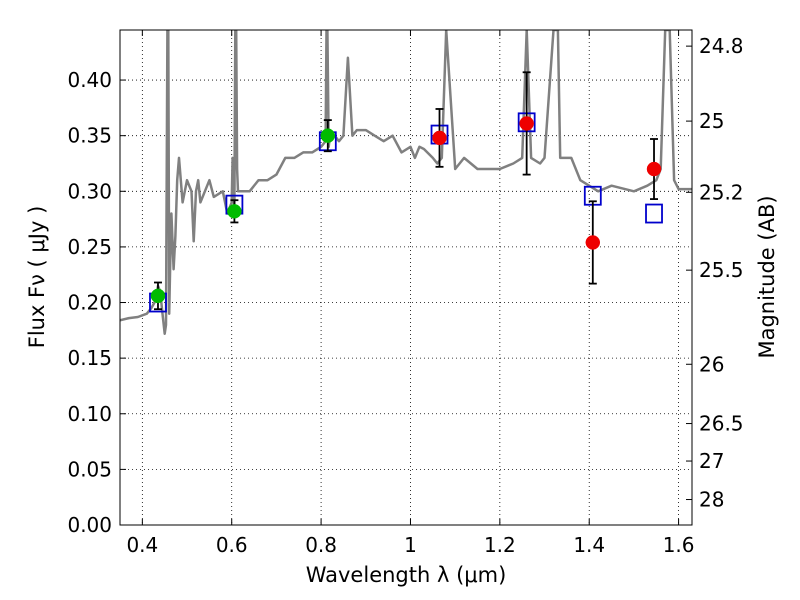 This screenshot has width=800, height=600. I want to click on x-tick-label: 0.8, so click(321, 545).